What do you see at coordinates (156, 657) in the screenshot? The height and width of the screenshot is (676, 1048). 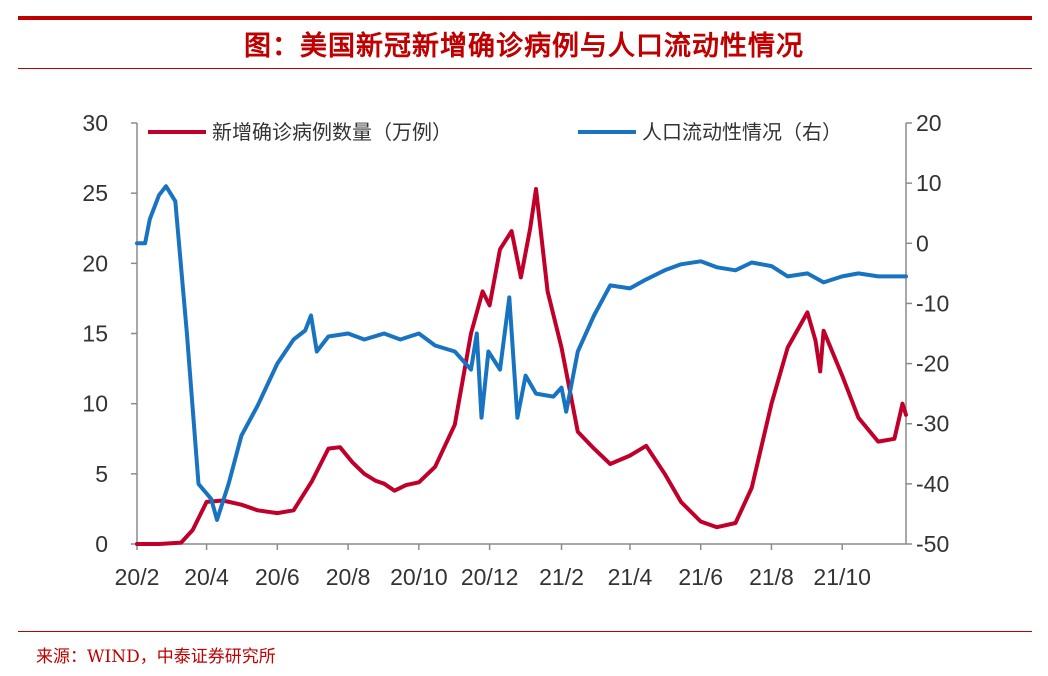 I see `source-note: 来源：WIND，中泰证券研究所` at bounding box center [156, 657].